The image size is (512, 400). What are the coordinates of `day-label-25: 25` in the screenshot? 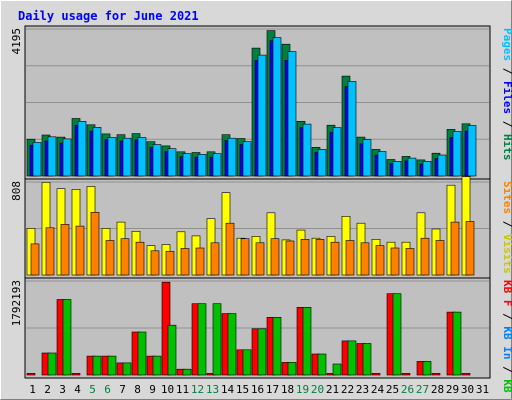 It's located at (392, 389).